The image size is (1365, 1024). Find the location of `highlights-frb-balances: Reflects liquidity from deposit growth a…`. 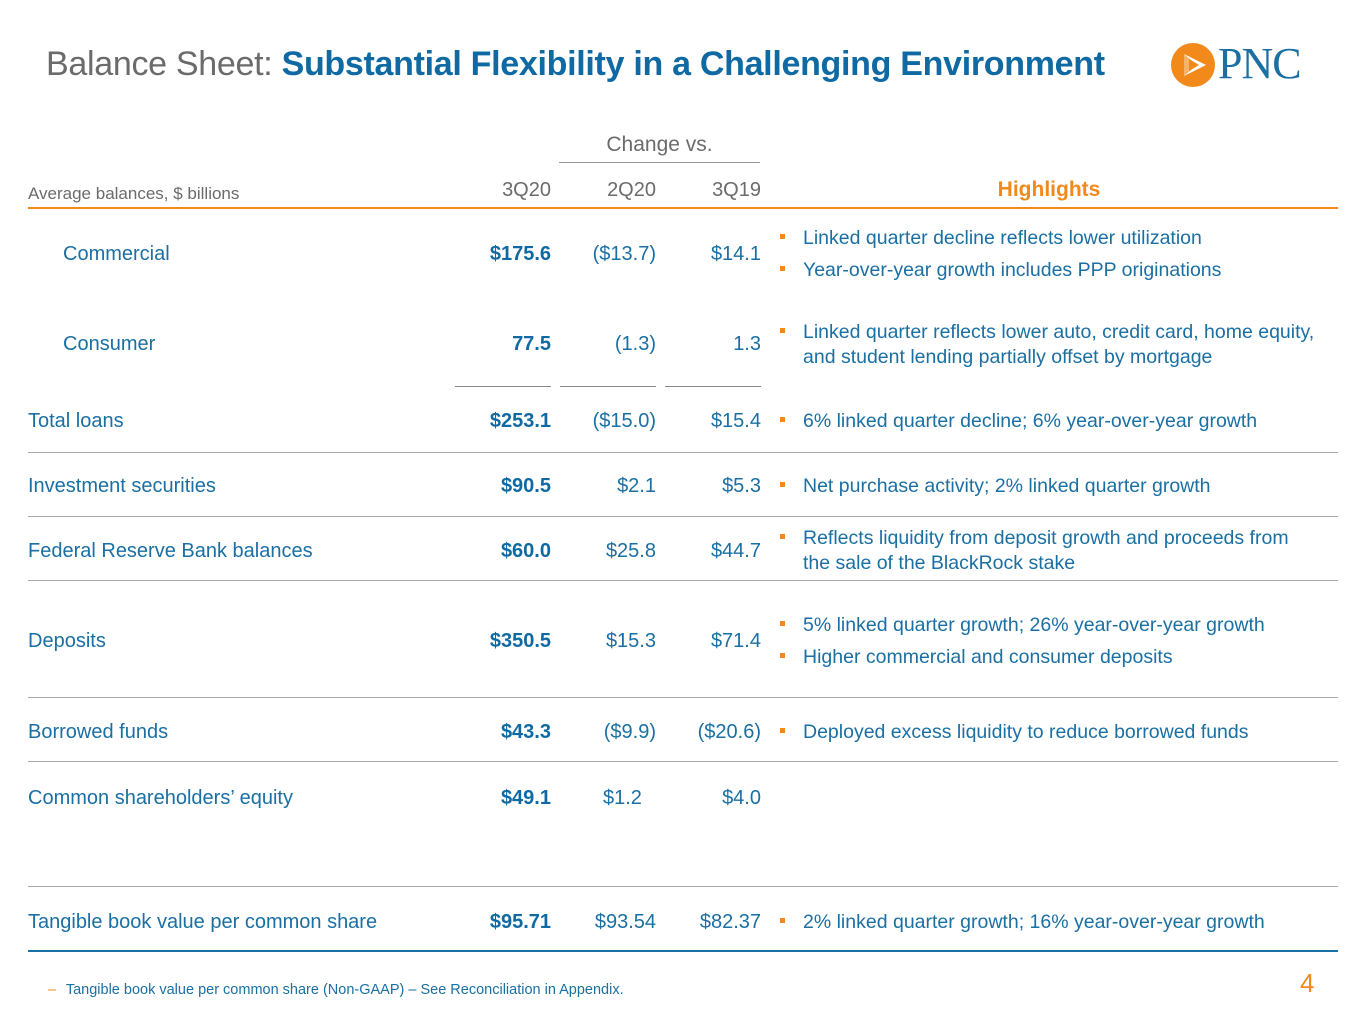

highlights-frb-balances: Reflects liquidity from deposit growth a… is located at coordinates (1060, 551).